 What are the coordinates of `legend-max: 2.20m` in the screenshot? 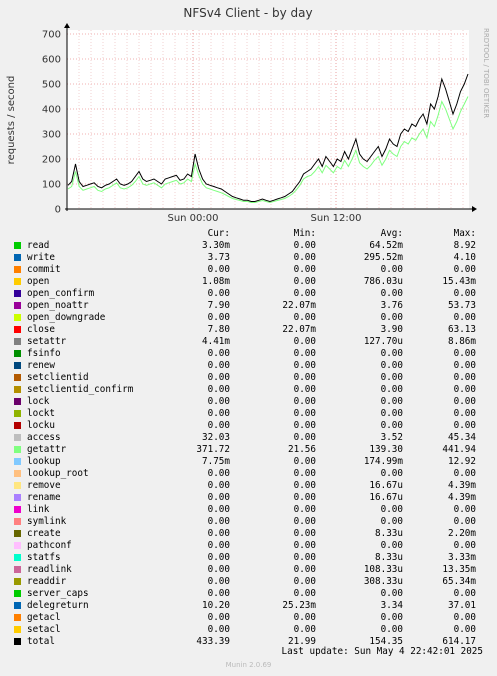 It's located at (462, 533).